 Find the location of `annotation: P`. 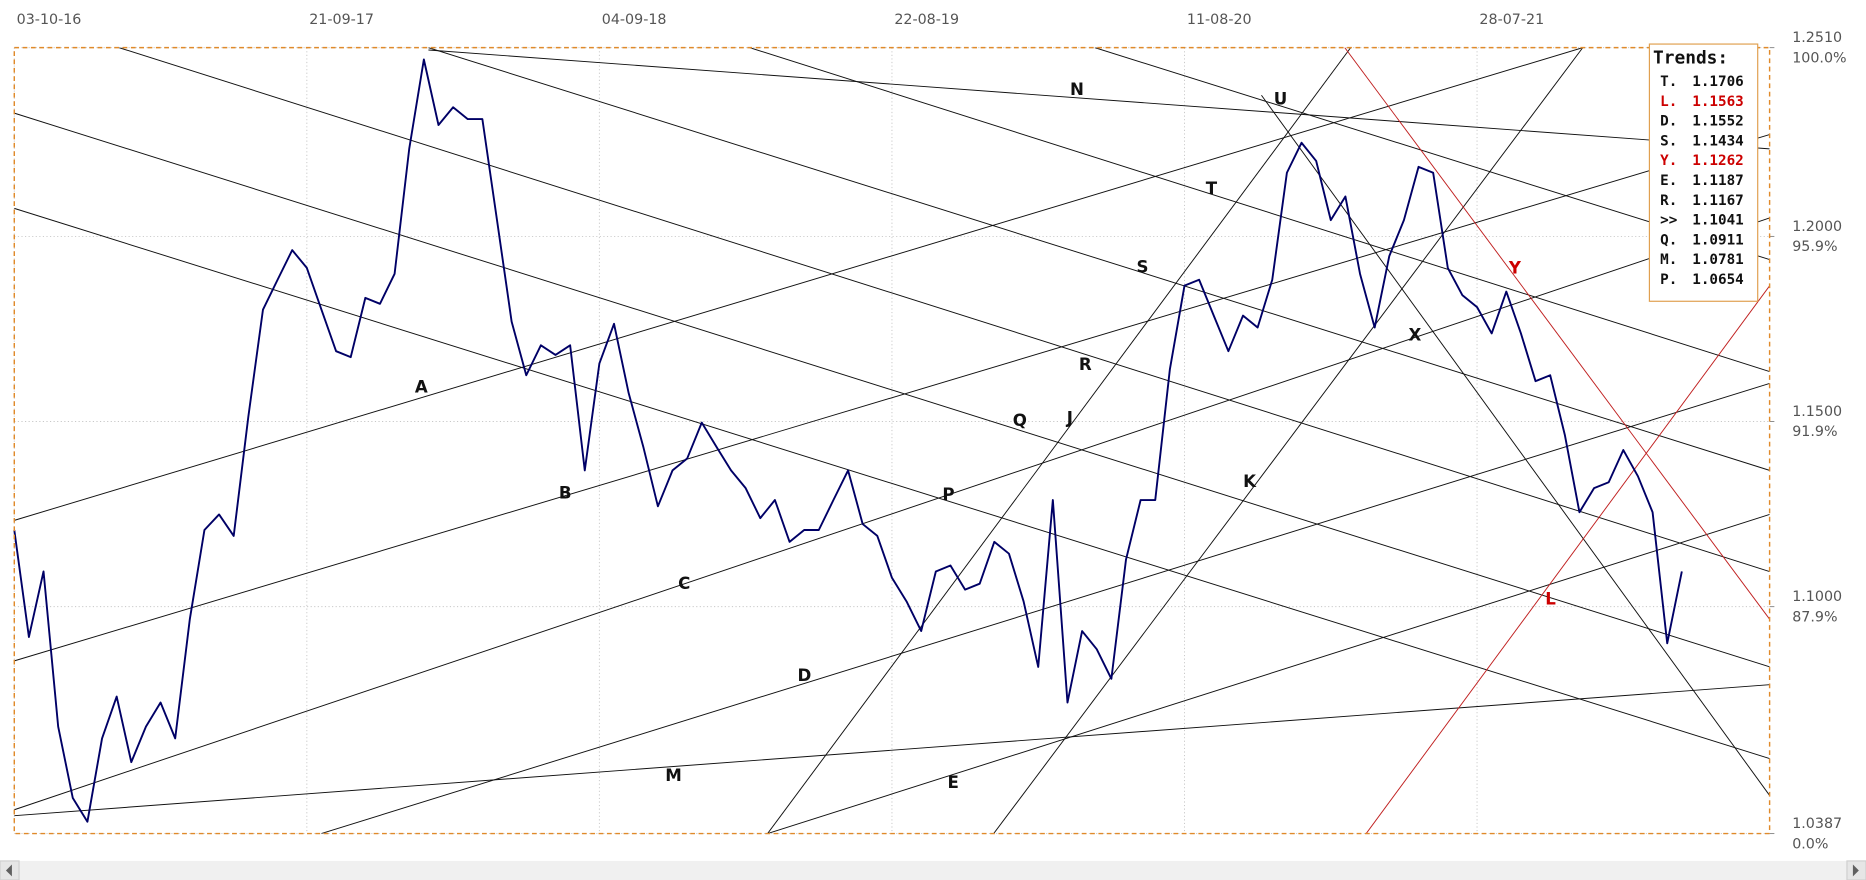

annotation: P is located at coordinates (948, 494).